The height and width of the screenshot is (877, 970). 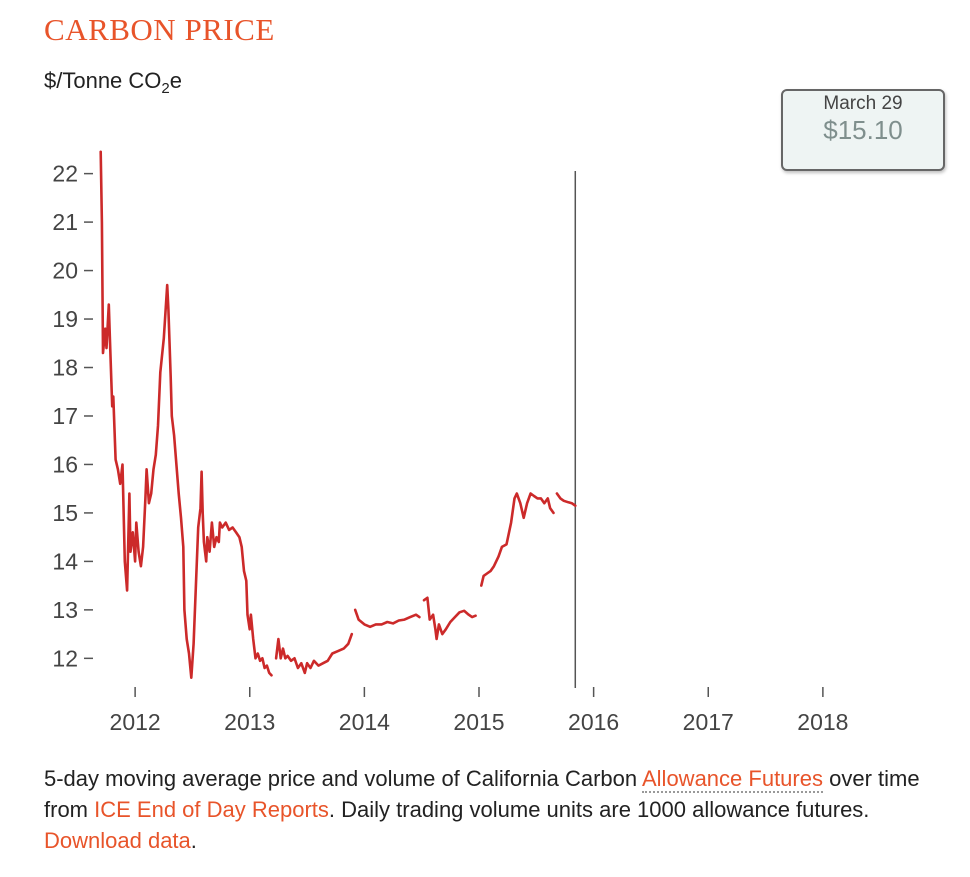 I want to click on y-tick-label: 22, so click(x=65, y=174).